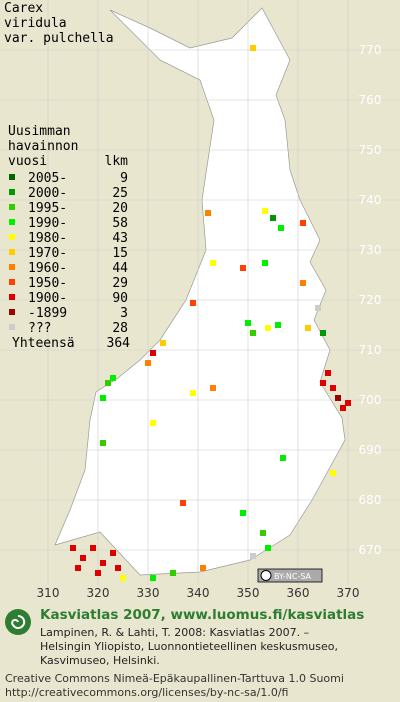  I want to click on legend-count: 3, so click(124, 313).